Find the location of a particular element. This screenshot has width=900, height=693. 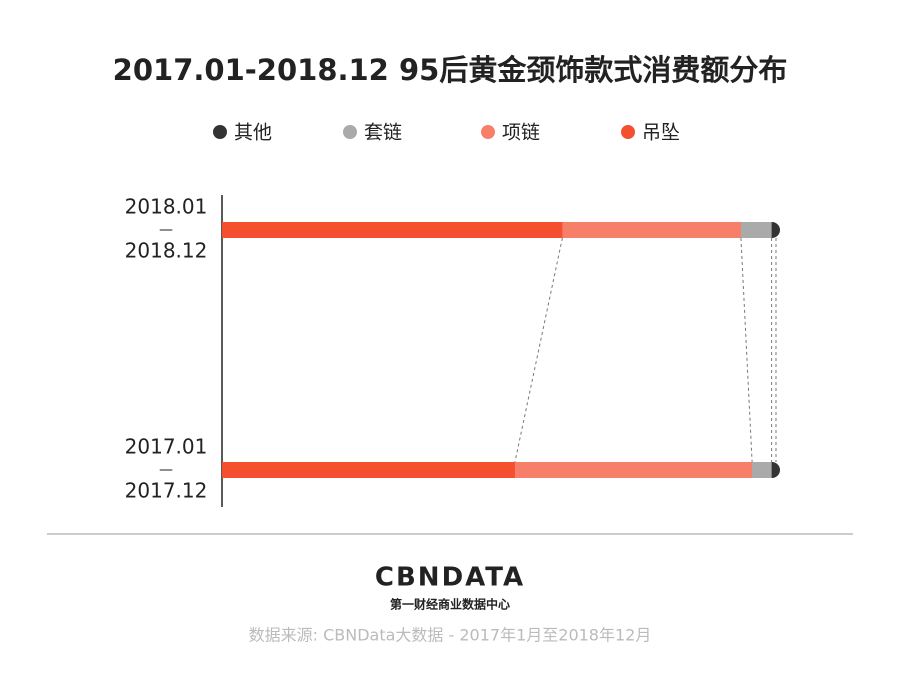

legend-label: 项链 is located at coordinates (521, 133).